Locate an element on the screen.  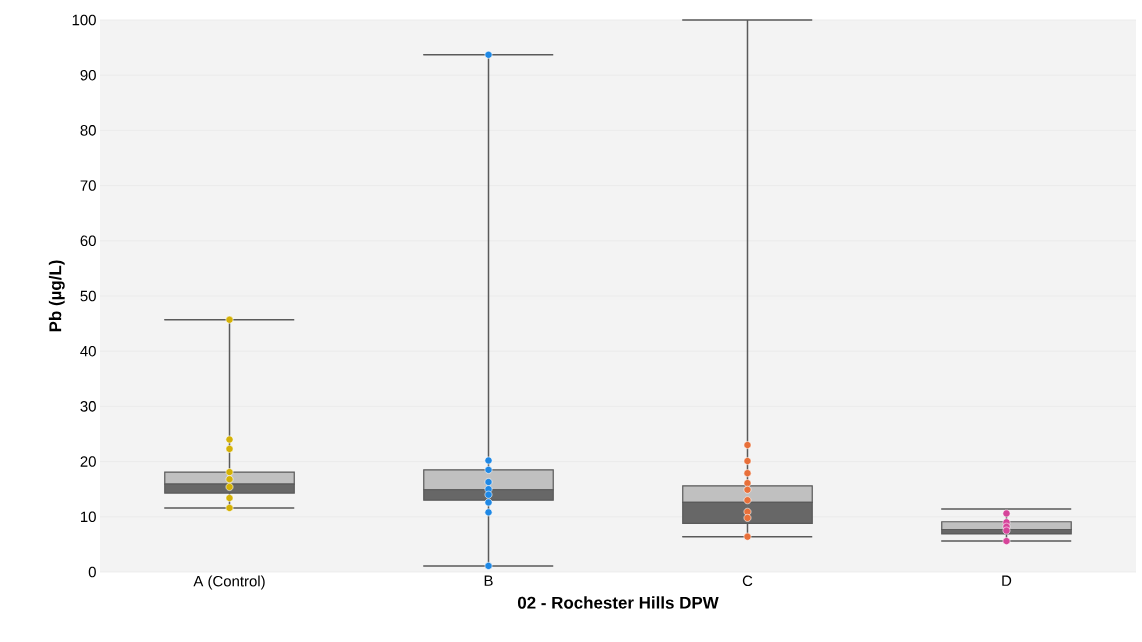
y-tick-label: 60 is located at coordinates (88, 241).